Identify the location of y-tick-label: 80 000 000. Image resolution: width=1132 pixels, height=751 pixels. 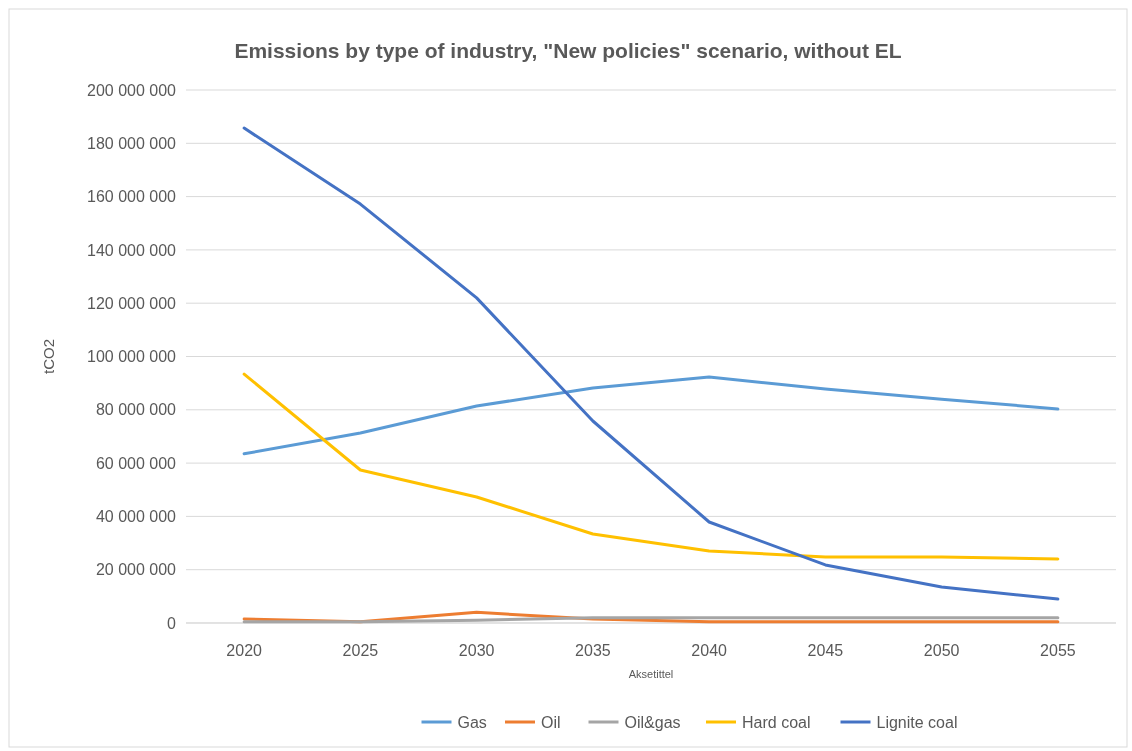
(136, 410).